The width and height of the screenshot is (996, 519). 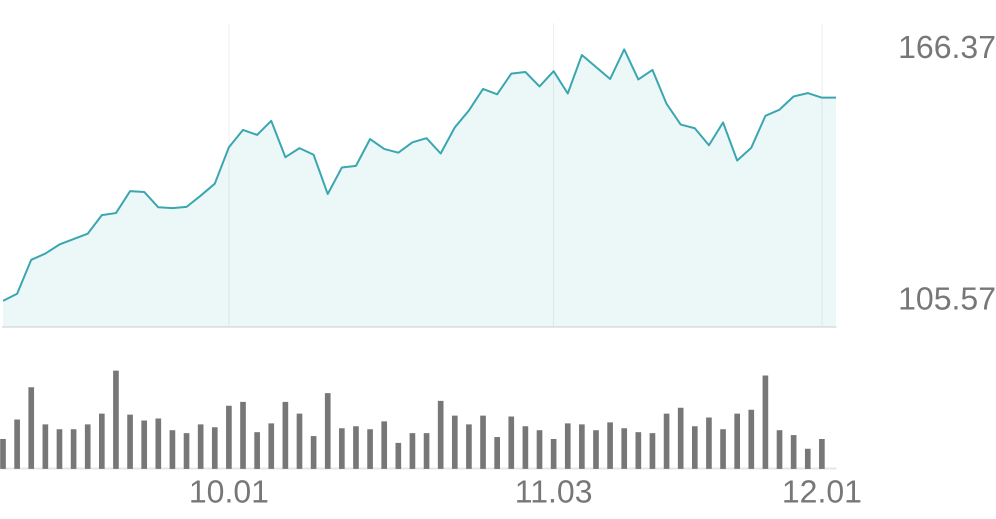 I want to click on x-tick-label: 11.03, so click(x=553, y=492).